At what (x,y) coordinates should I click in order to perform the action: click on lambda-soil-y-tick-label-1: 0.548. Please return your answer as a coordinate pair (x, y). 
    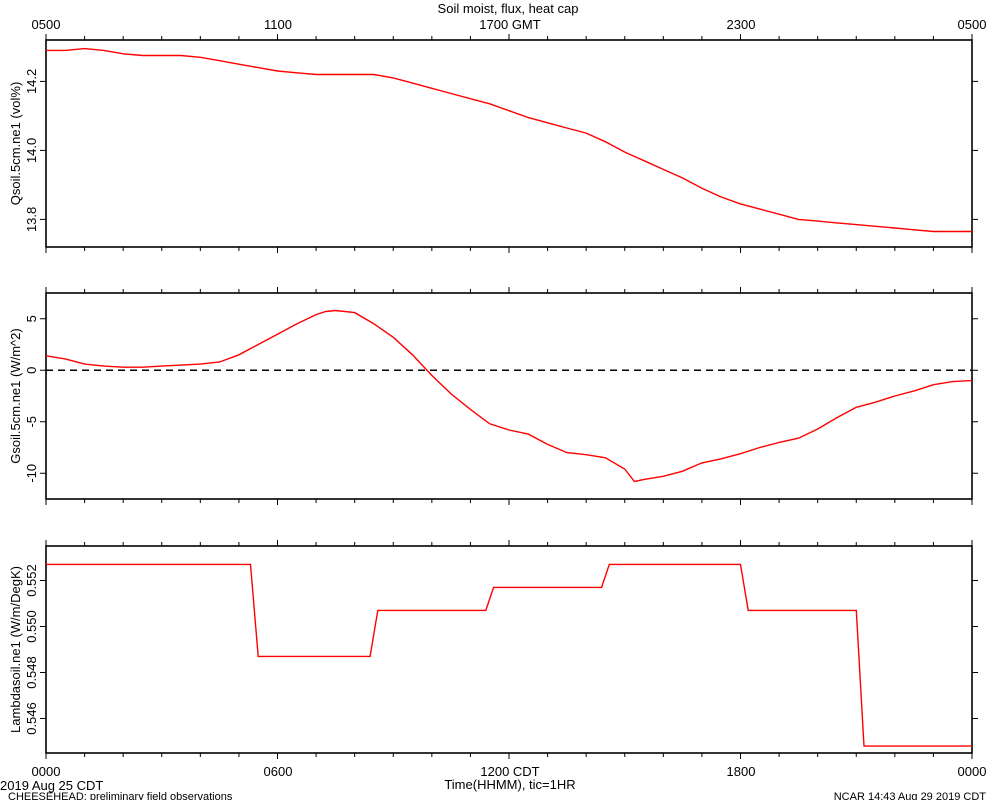
    Looking at the image, I should click on (31, 672).